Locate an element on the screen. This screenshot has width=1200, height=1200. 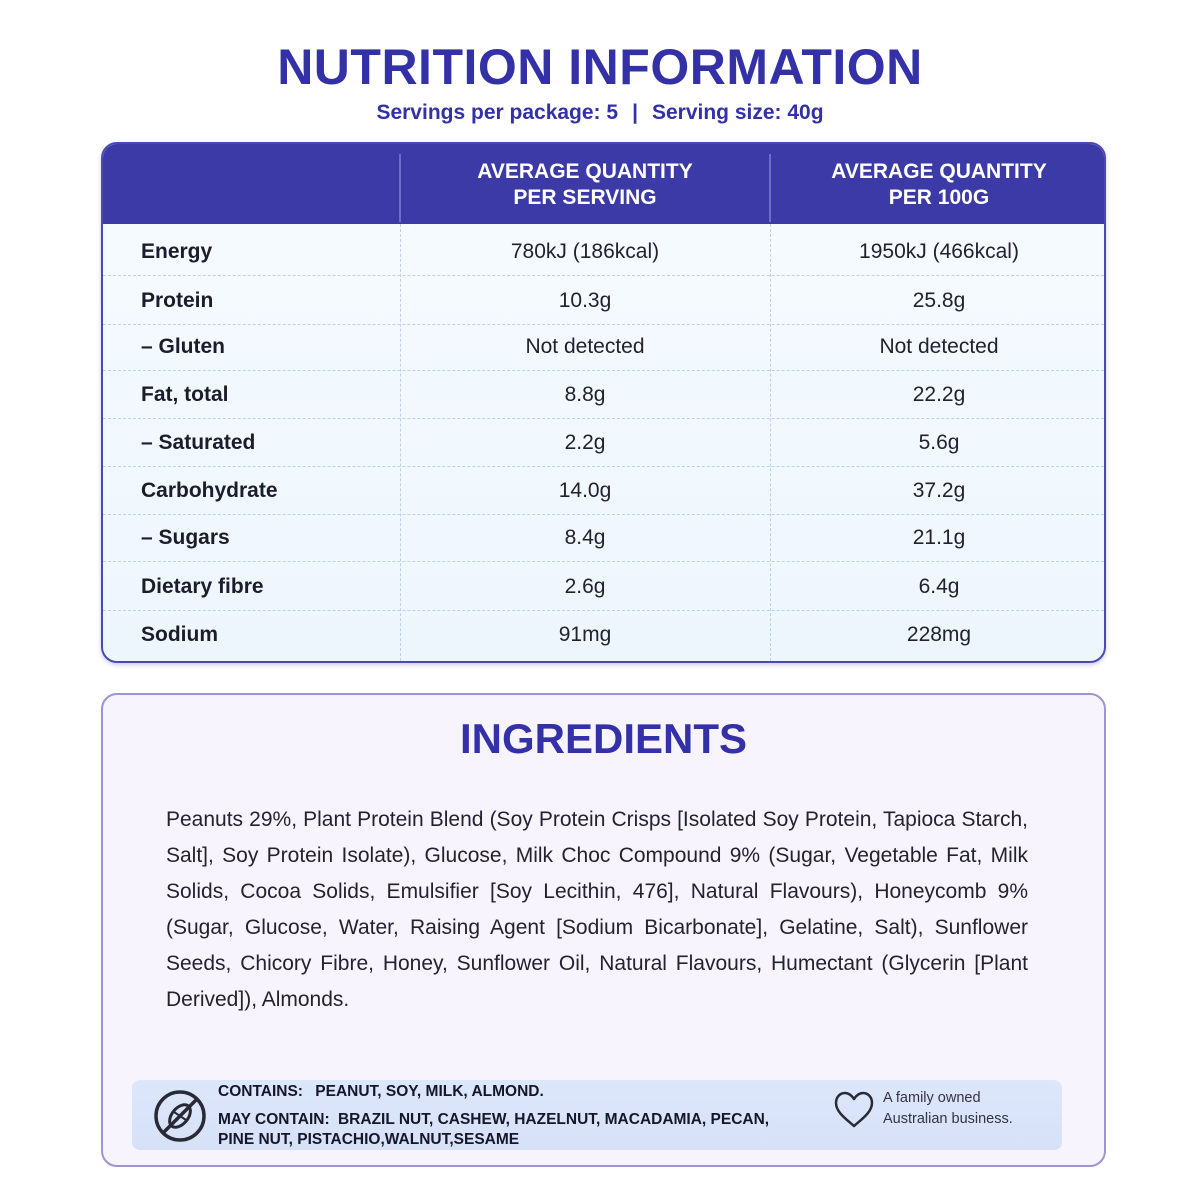
ingredients-title: INGREDIENTS is located at coordinates (603, 738).